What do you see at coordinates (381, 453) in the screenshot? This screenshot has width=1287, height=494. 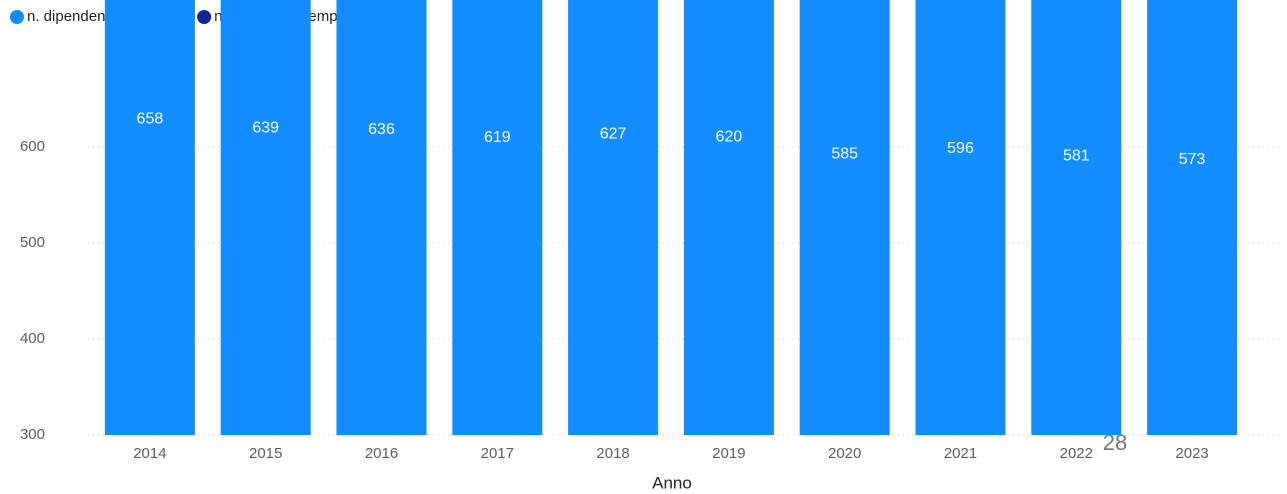 I see `x-tick-label: 2016` at bounding box center [381, 453].